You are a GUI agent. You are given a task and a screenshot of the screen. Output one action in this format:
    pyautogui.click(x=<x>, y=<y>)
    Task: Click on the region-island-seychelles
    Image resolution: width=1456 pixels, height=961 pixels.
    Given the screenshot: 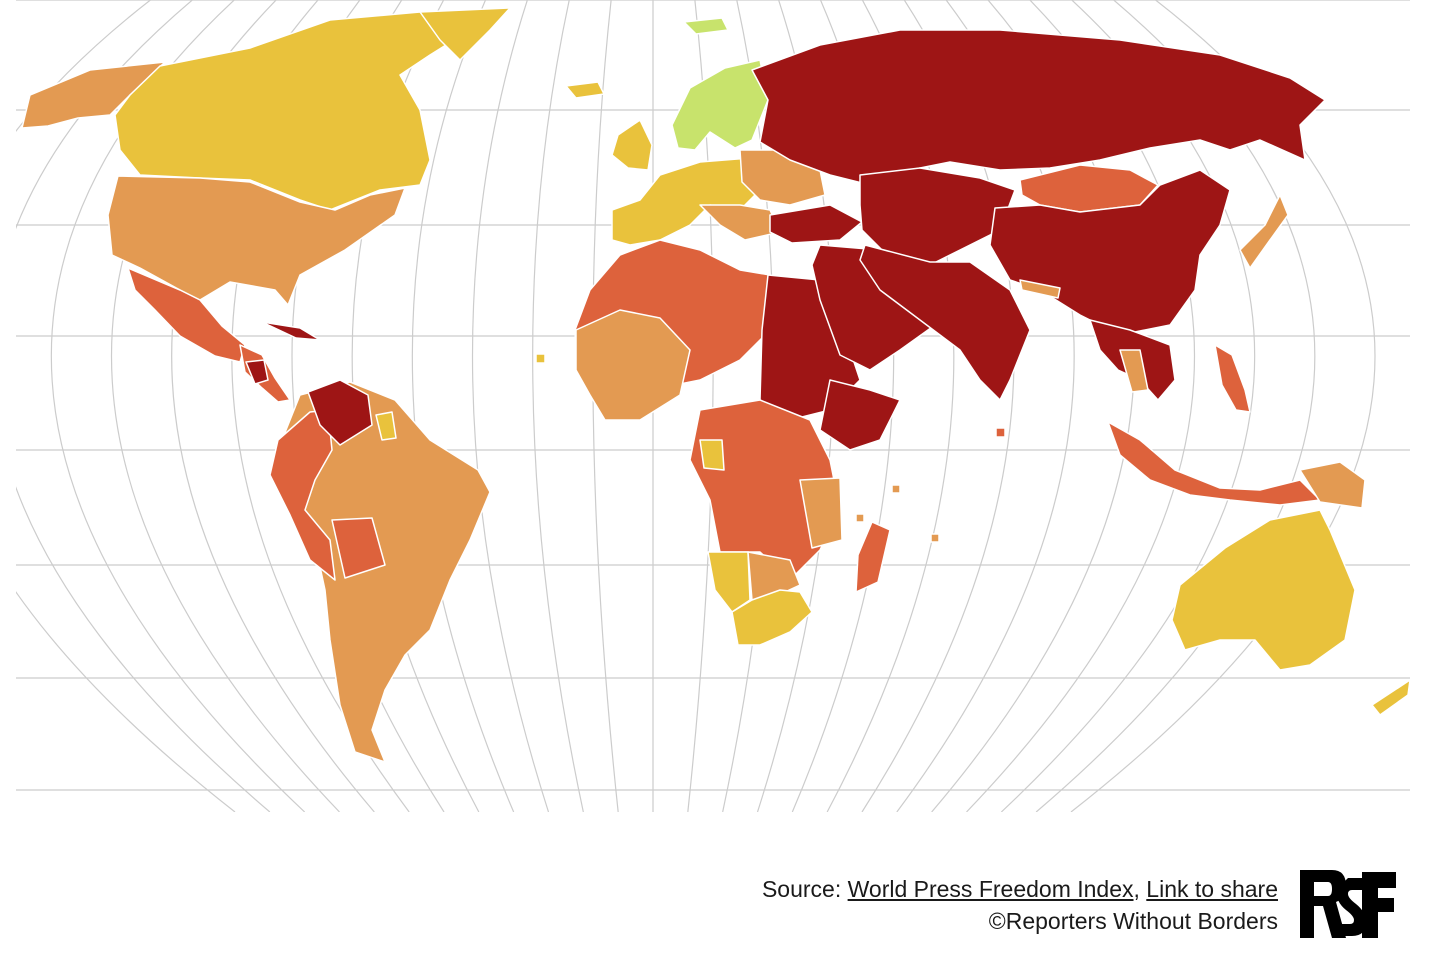 What is the action you would take?
    pyautogui.click(x=1000, y=432)
    